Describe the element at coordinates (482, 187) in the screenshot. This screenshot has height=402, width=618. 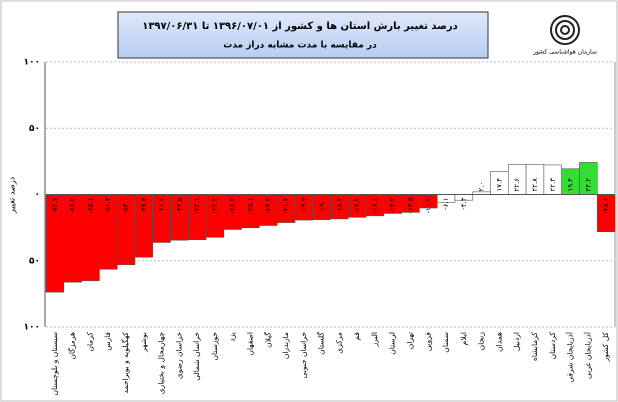
I see `value-label: ۲.۰` at that location.